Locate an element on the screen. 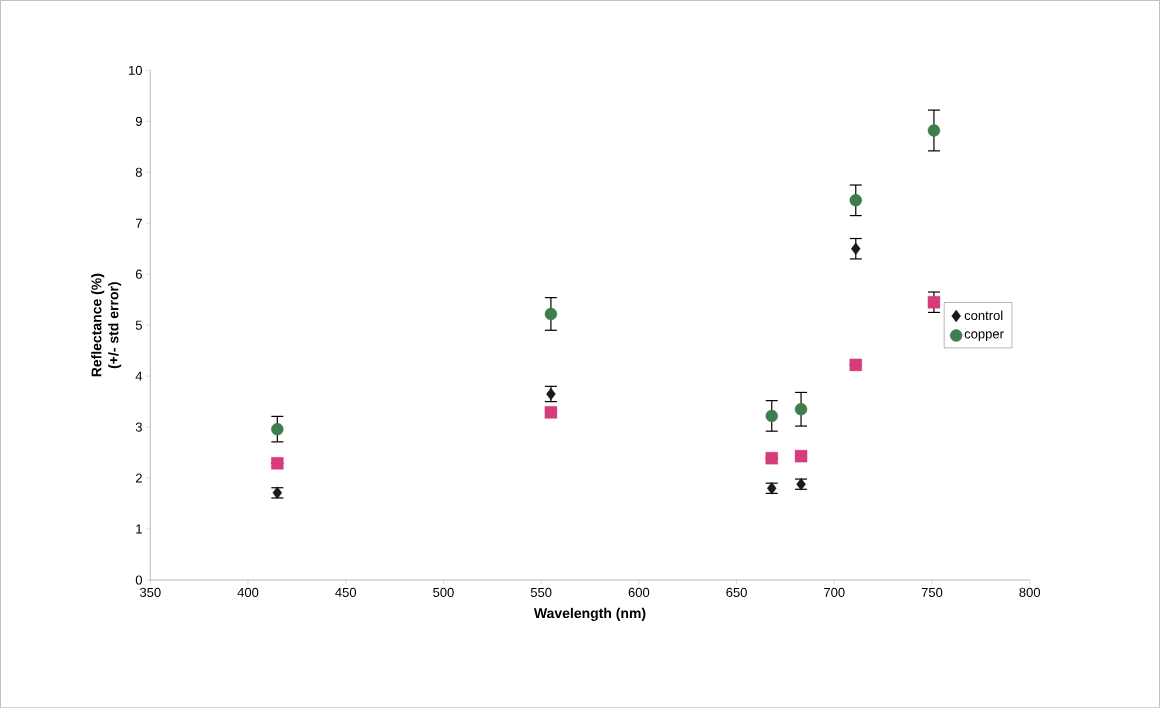  y-tick-label: 6 is located at coordinates (138, 274).